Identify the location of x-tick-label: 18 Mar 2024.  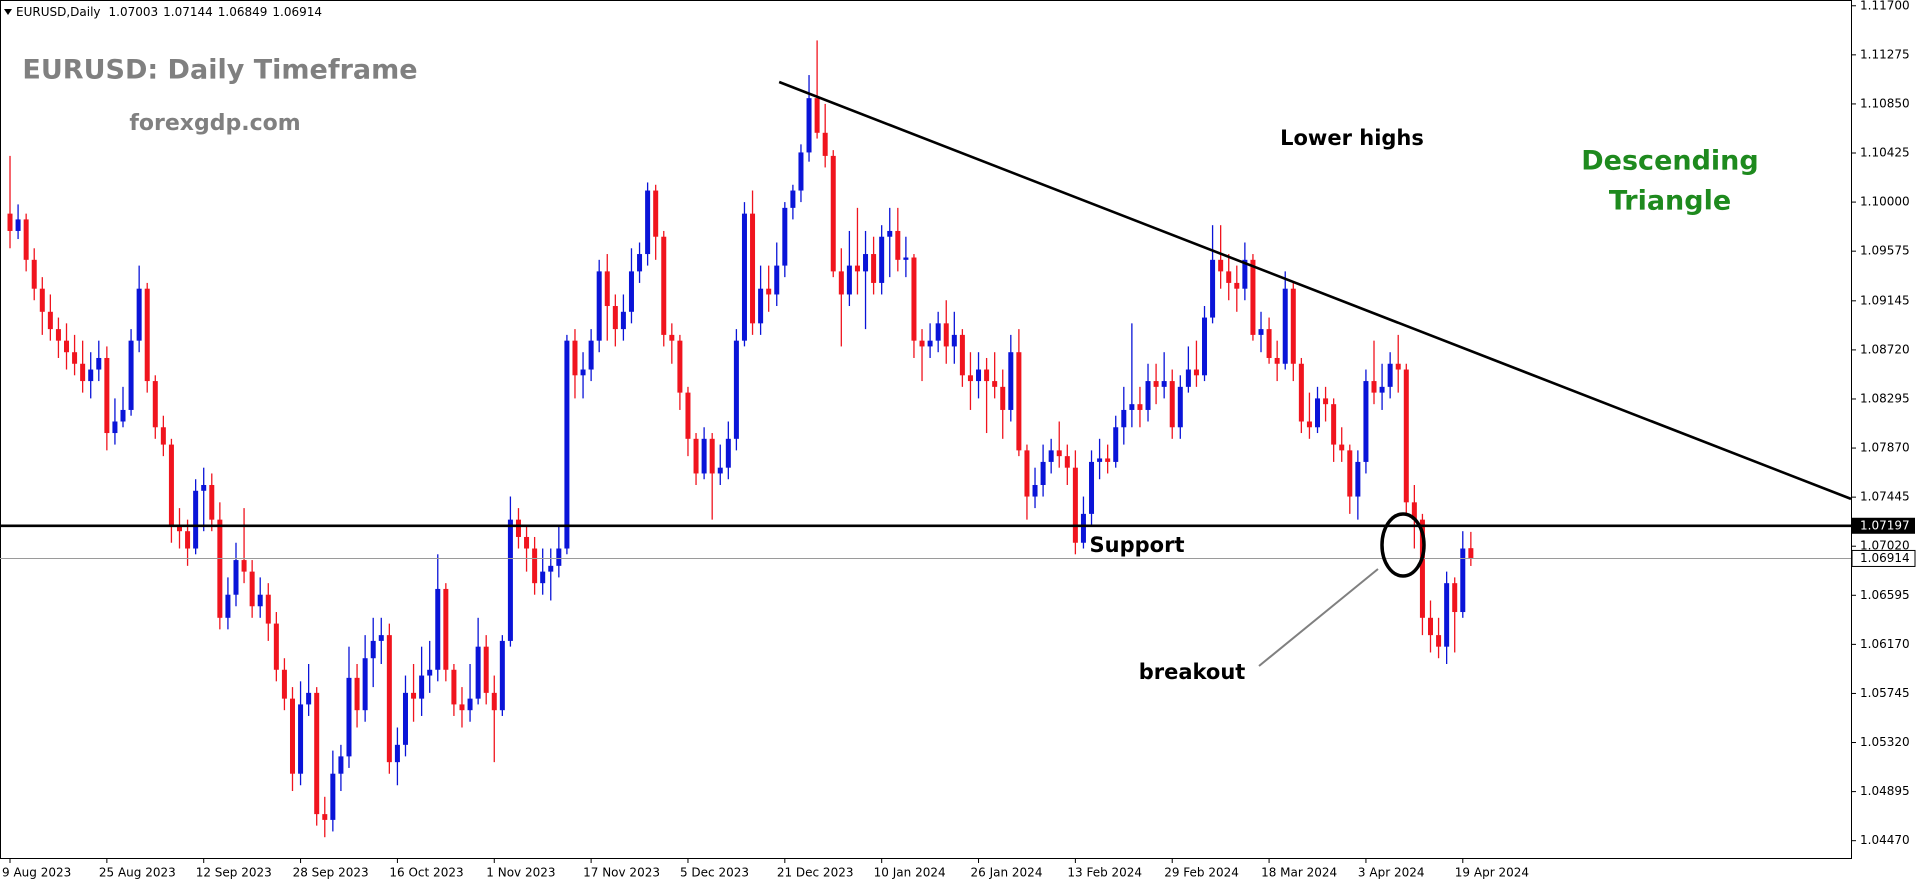
(1299, 873).